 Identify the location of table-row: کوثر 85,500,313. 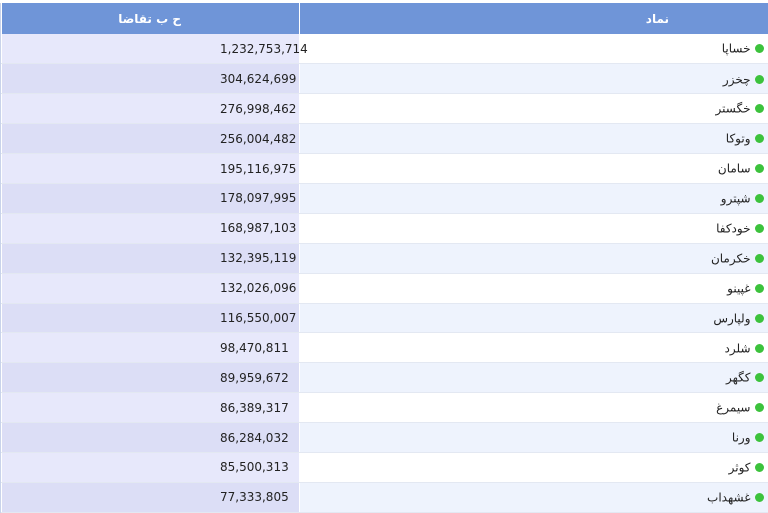
(384, 467).